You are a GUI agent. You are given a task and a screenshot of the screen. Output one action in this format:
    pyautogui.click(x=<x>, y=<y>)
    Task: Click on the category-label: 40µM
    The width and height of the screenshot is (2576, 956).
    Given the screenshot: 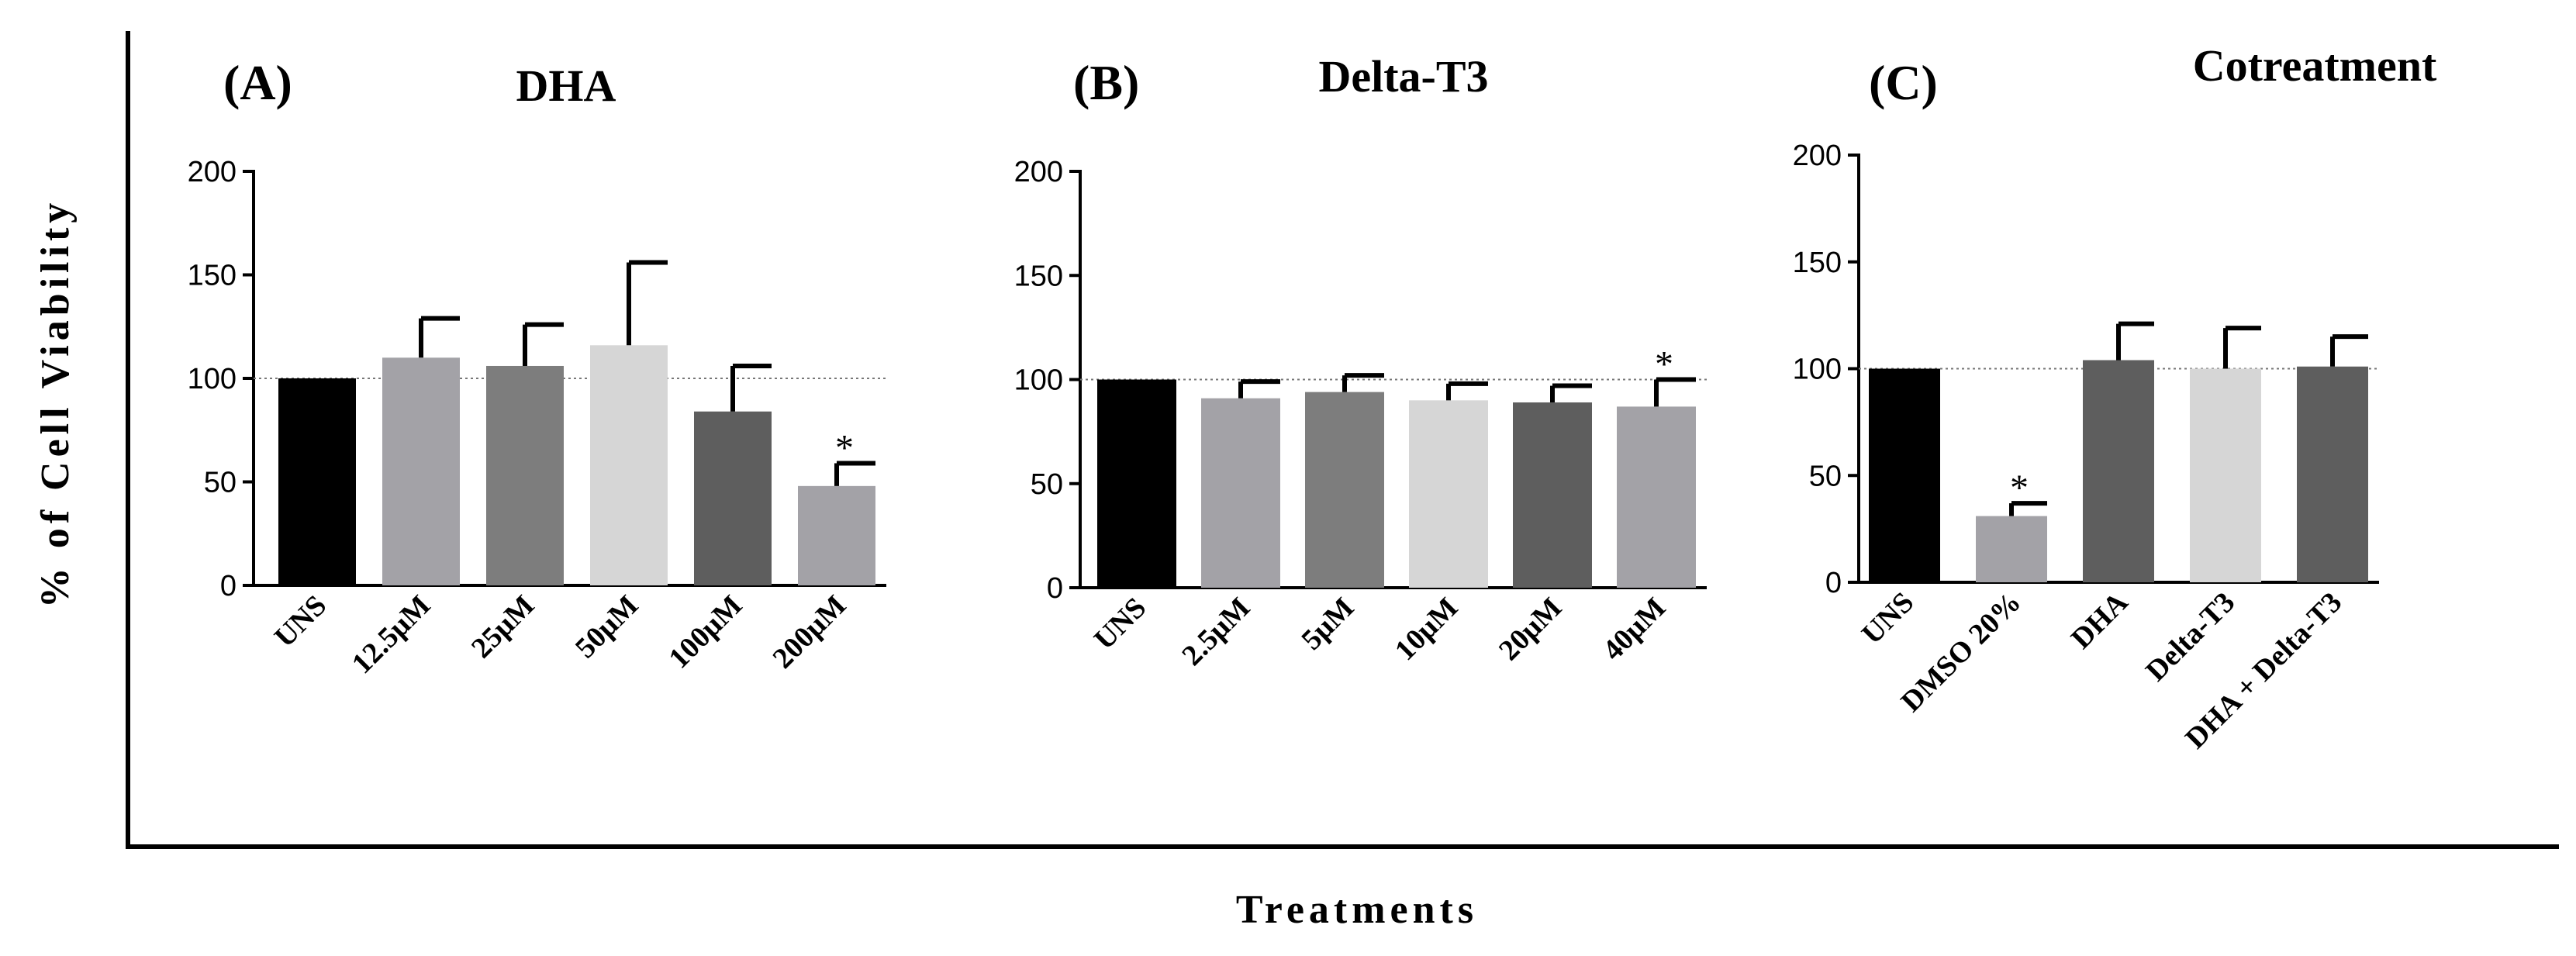 What is the action you would take?
    pyautogui.click(x=1634, y=629)
    